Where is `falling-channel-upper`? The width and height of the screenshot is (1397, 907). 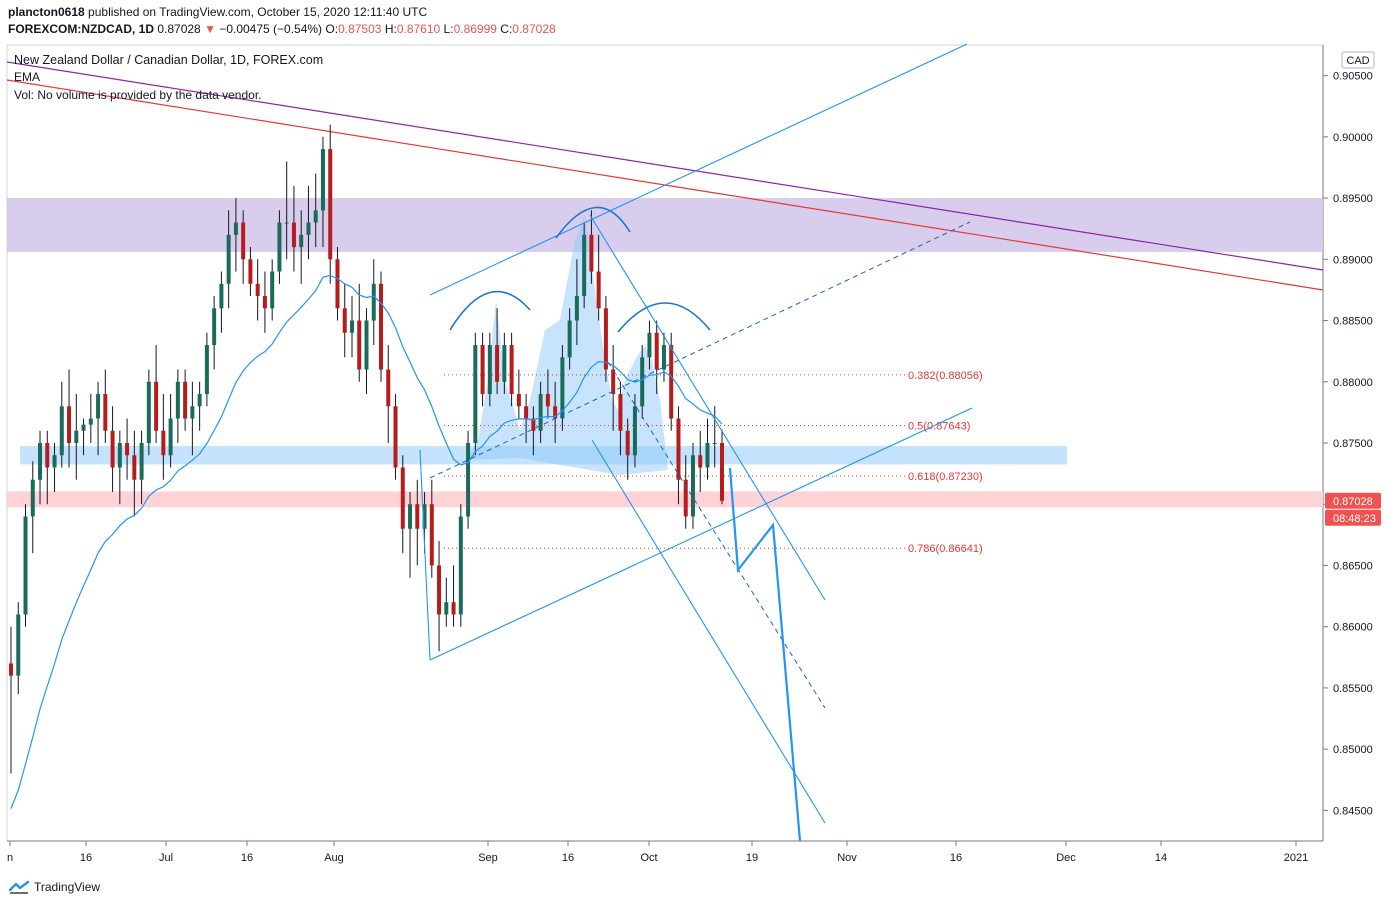
falling-channel-upper is located at coordinates (707, 407).